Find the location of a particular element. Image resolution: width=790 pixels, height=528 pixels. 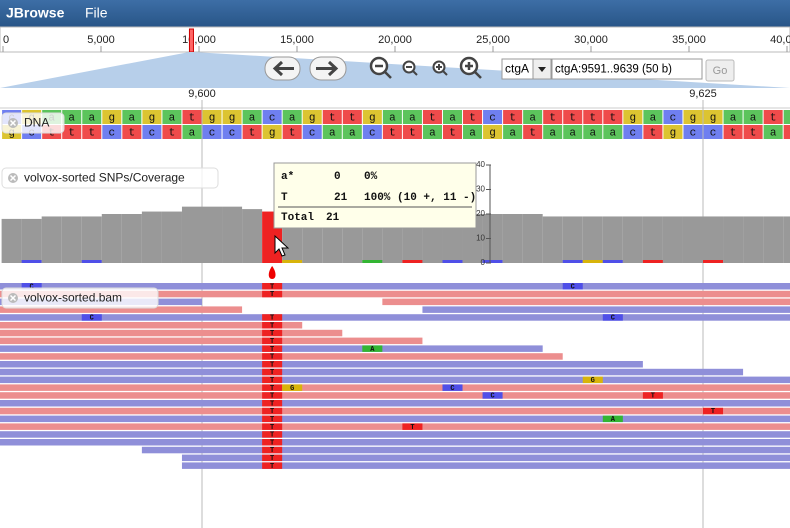

go-button is located at coordinates (720, 70).